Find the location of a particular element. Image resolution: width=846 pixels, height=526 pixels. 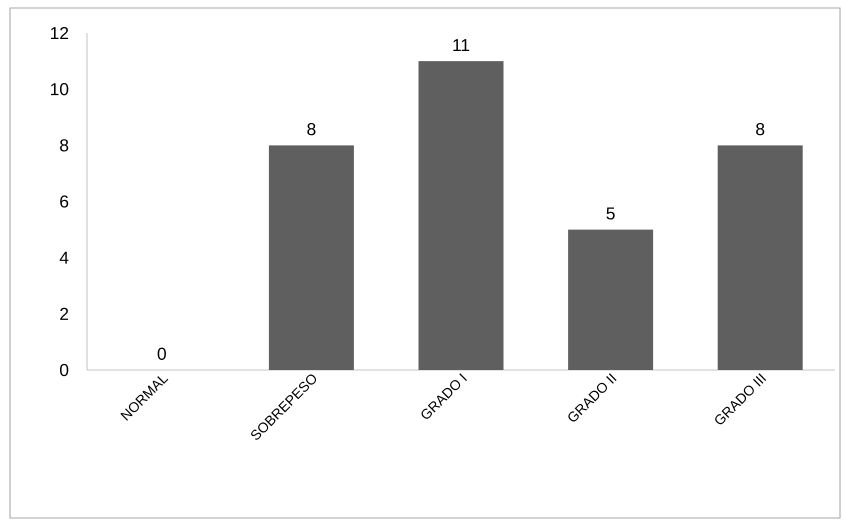

y-tick-label: 2 is located at coordinates (64, 314).